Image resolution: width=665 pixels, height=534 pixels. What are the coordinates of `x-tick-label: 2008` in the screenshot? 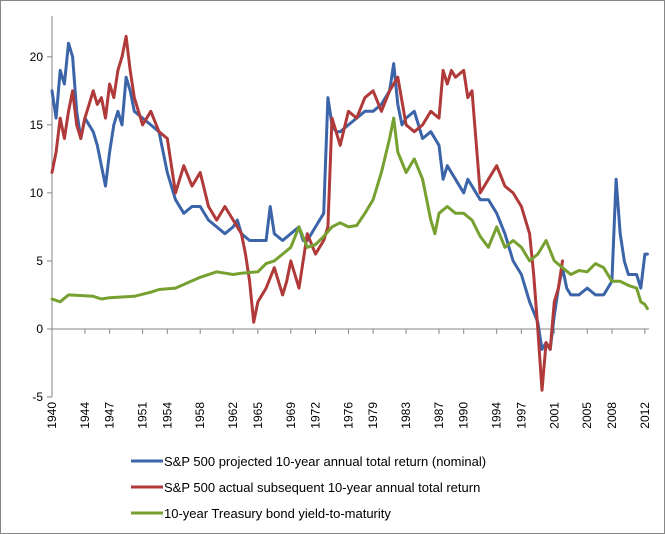 It's located at (612, 415).